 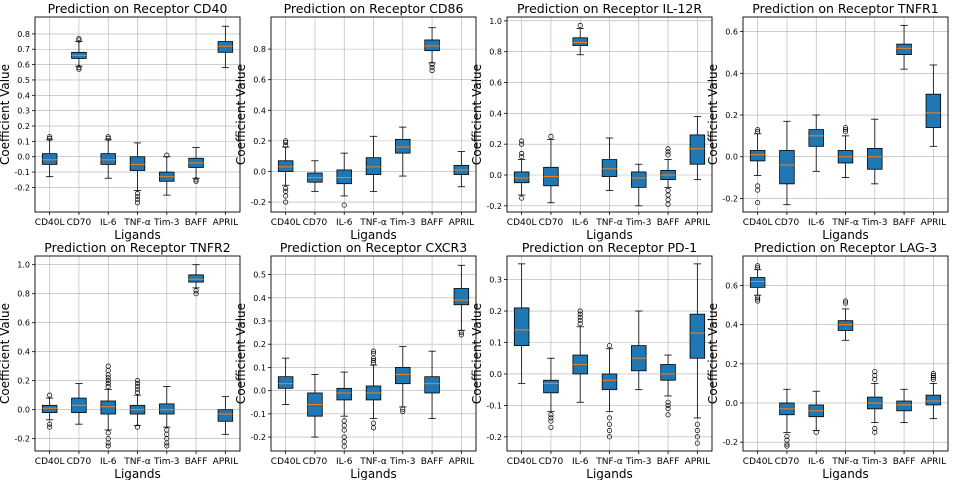 What do you see at coordinates (609, 8) in the screenshot?
I see `chart-title: Prediction on Receptor IL-12R` at bounding box center [609, 8].